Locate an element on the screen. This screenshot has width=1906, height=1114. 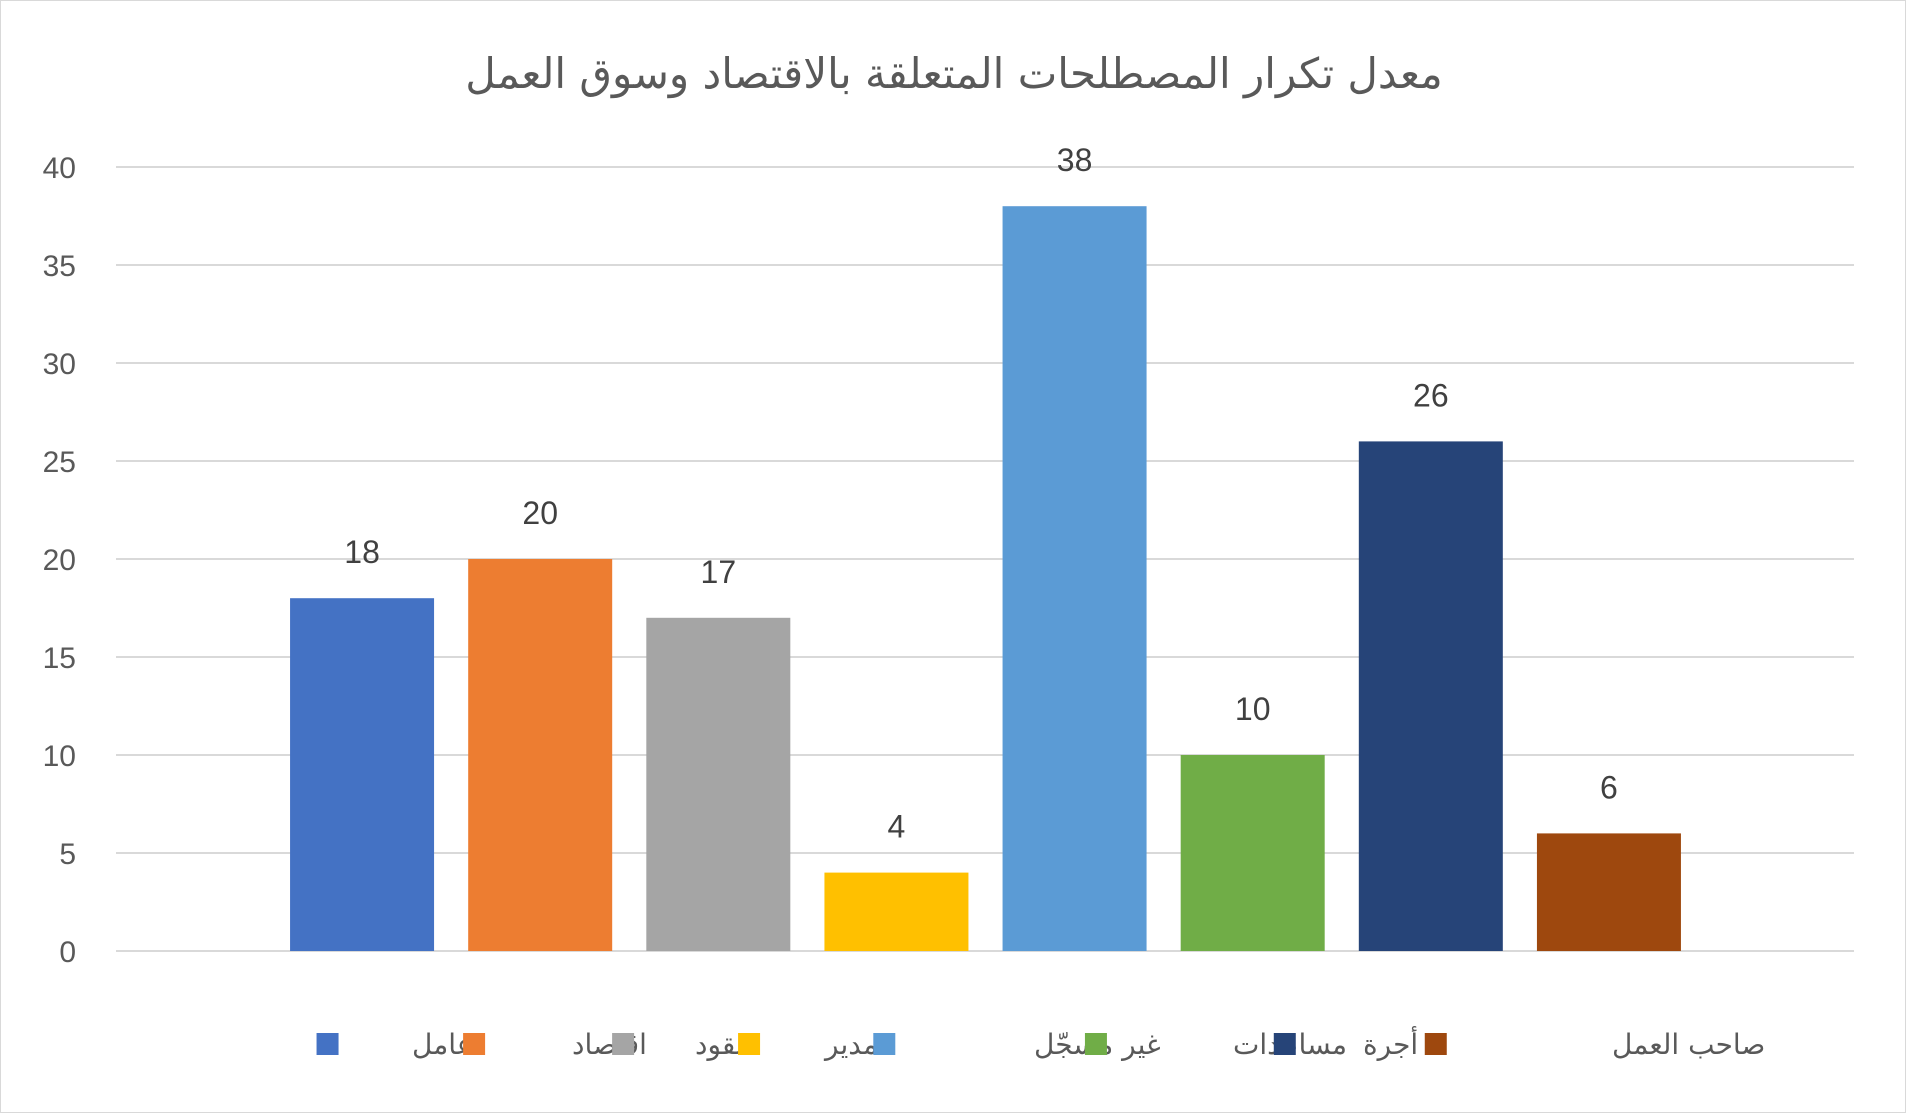
data-label: 10 is located at coordinates (1253, 709).